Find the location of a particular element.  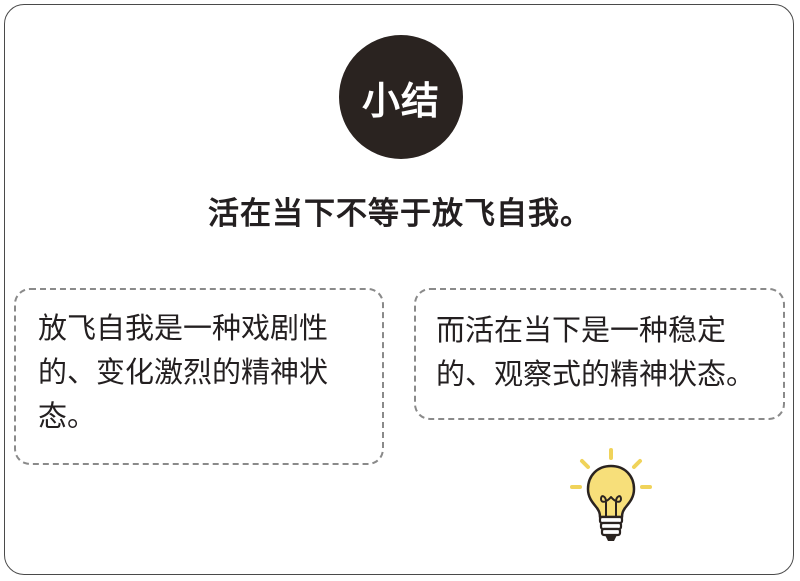

note-text-right: 而活在当下是一种稳定的、观察式的精神状态。 is located at coordinates (596, 352).